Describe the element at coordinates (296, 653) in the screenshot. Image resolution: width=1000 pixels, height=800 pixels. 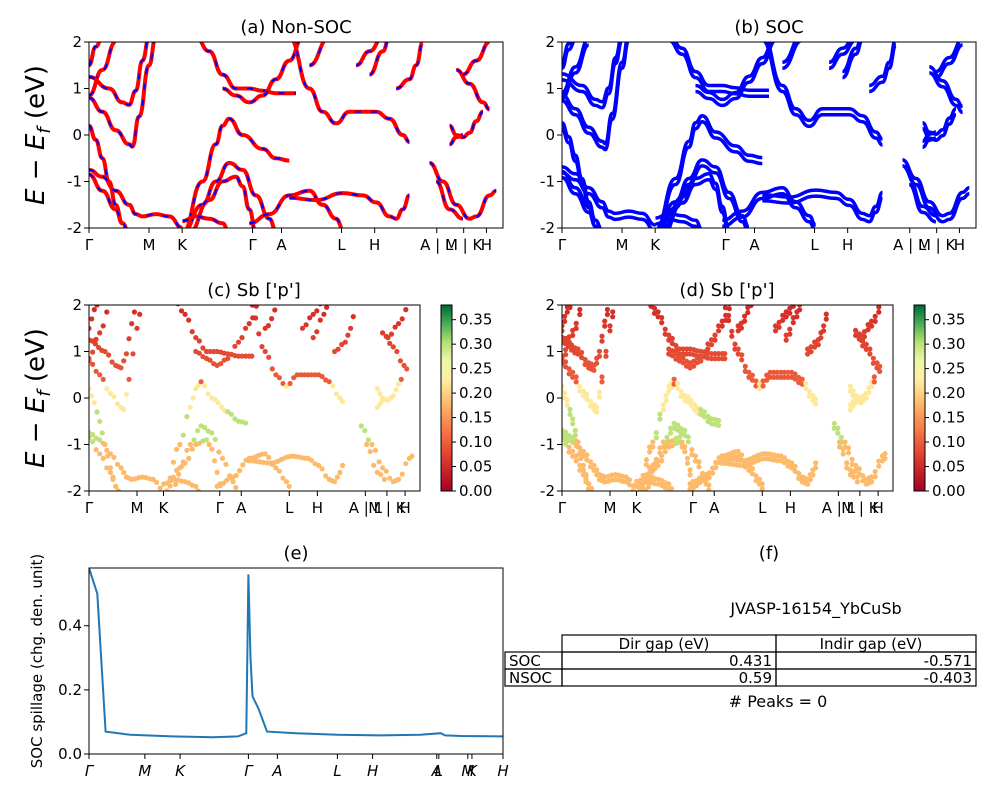
I see `spillage-line` at that location.